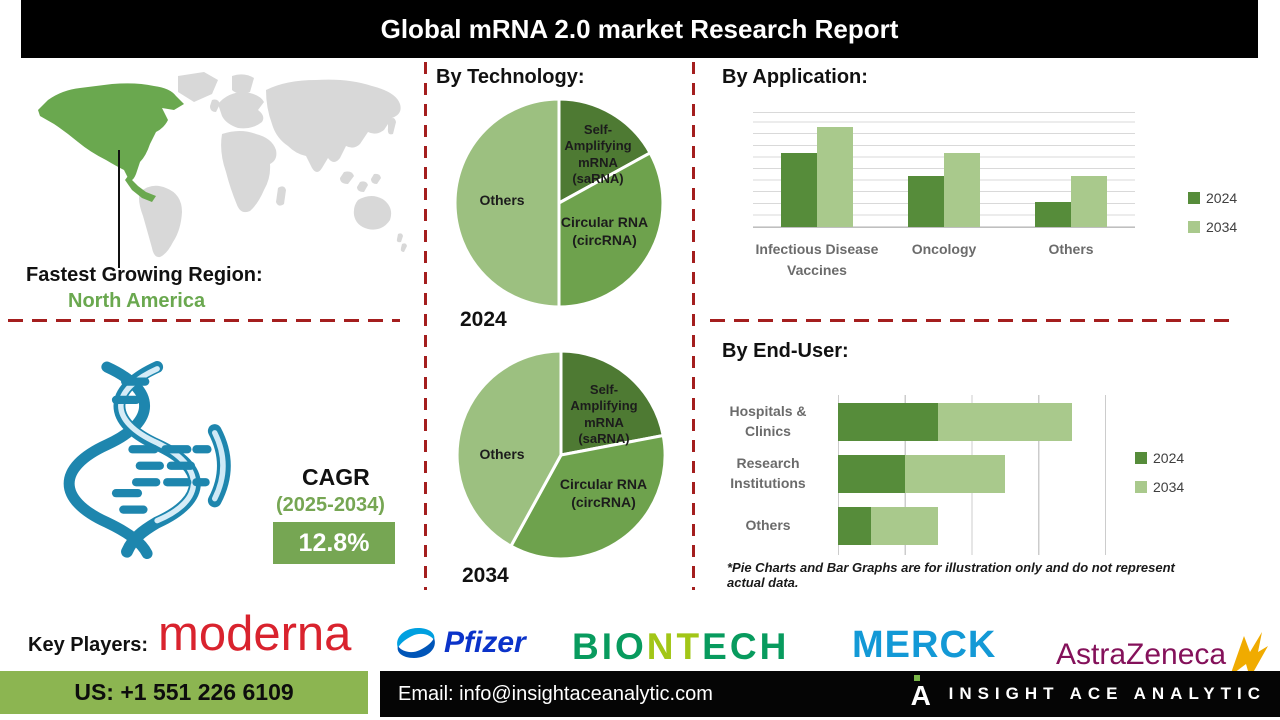 The width and height of the screenshot is (1280, 720). Describe the element at coordinates (795, 77) in the screenshot. I see `section-heading-application: By Application:` at that location.